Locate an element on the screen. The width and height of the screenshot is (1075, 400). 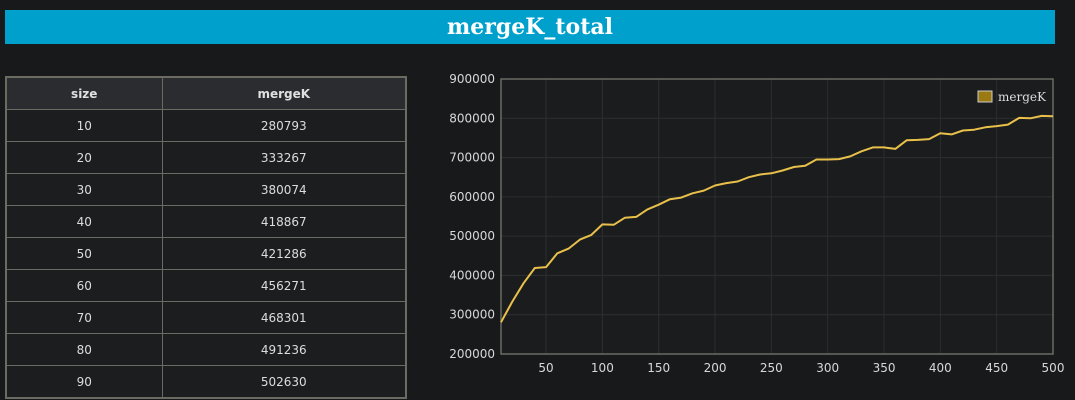
mergek-cell: 280793 is located at coordinates (284, 125).